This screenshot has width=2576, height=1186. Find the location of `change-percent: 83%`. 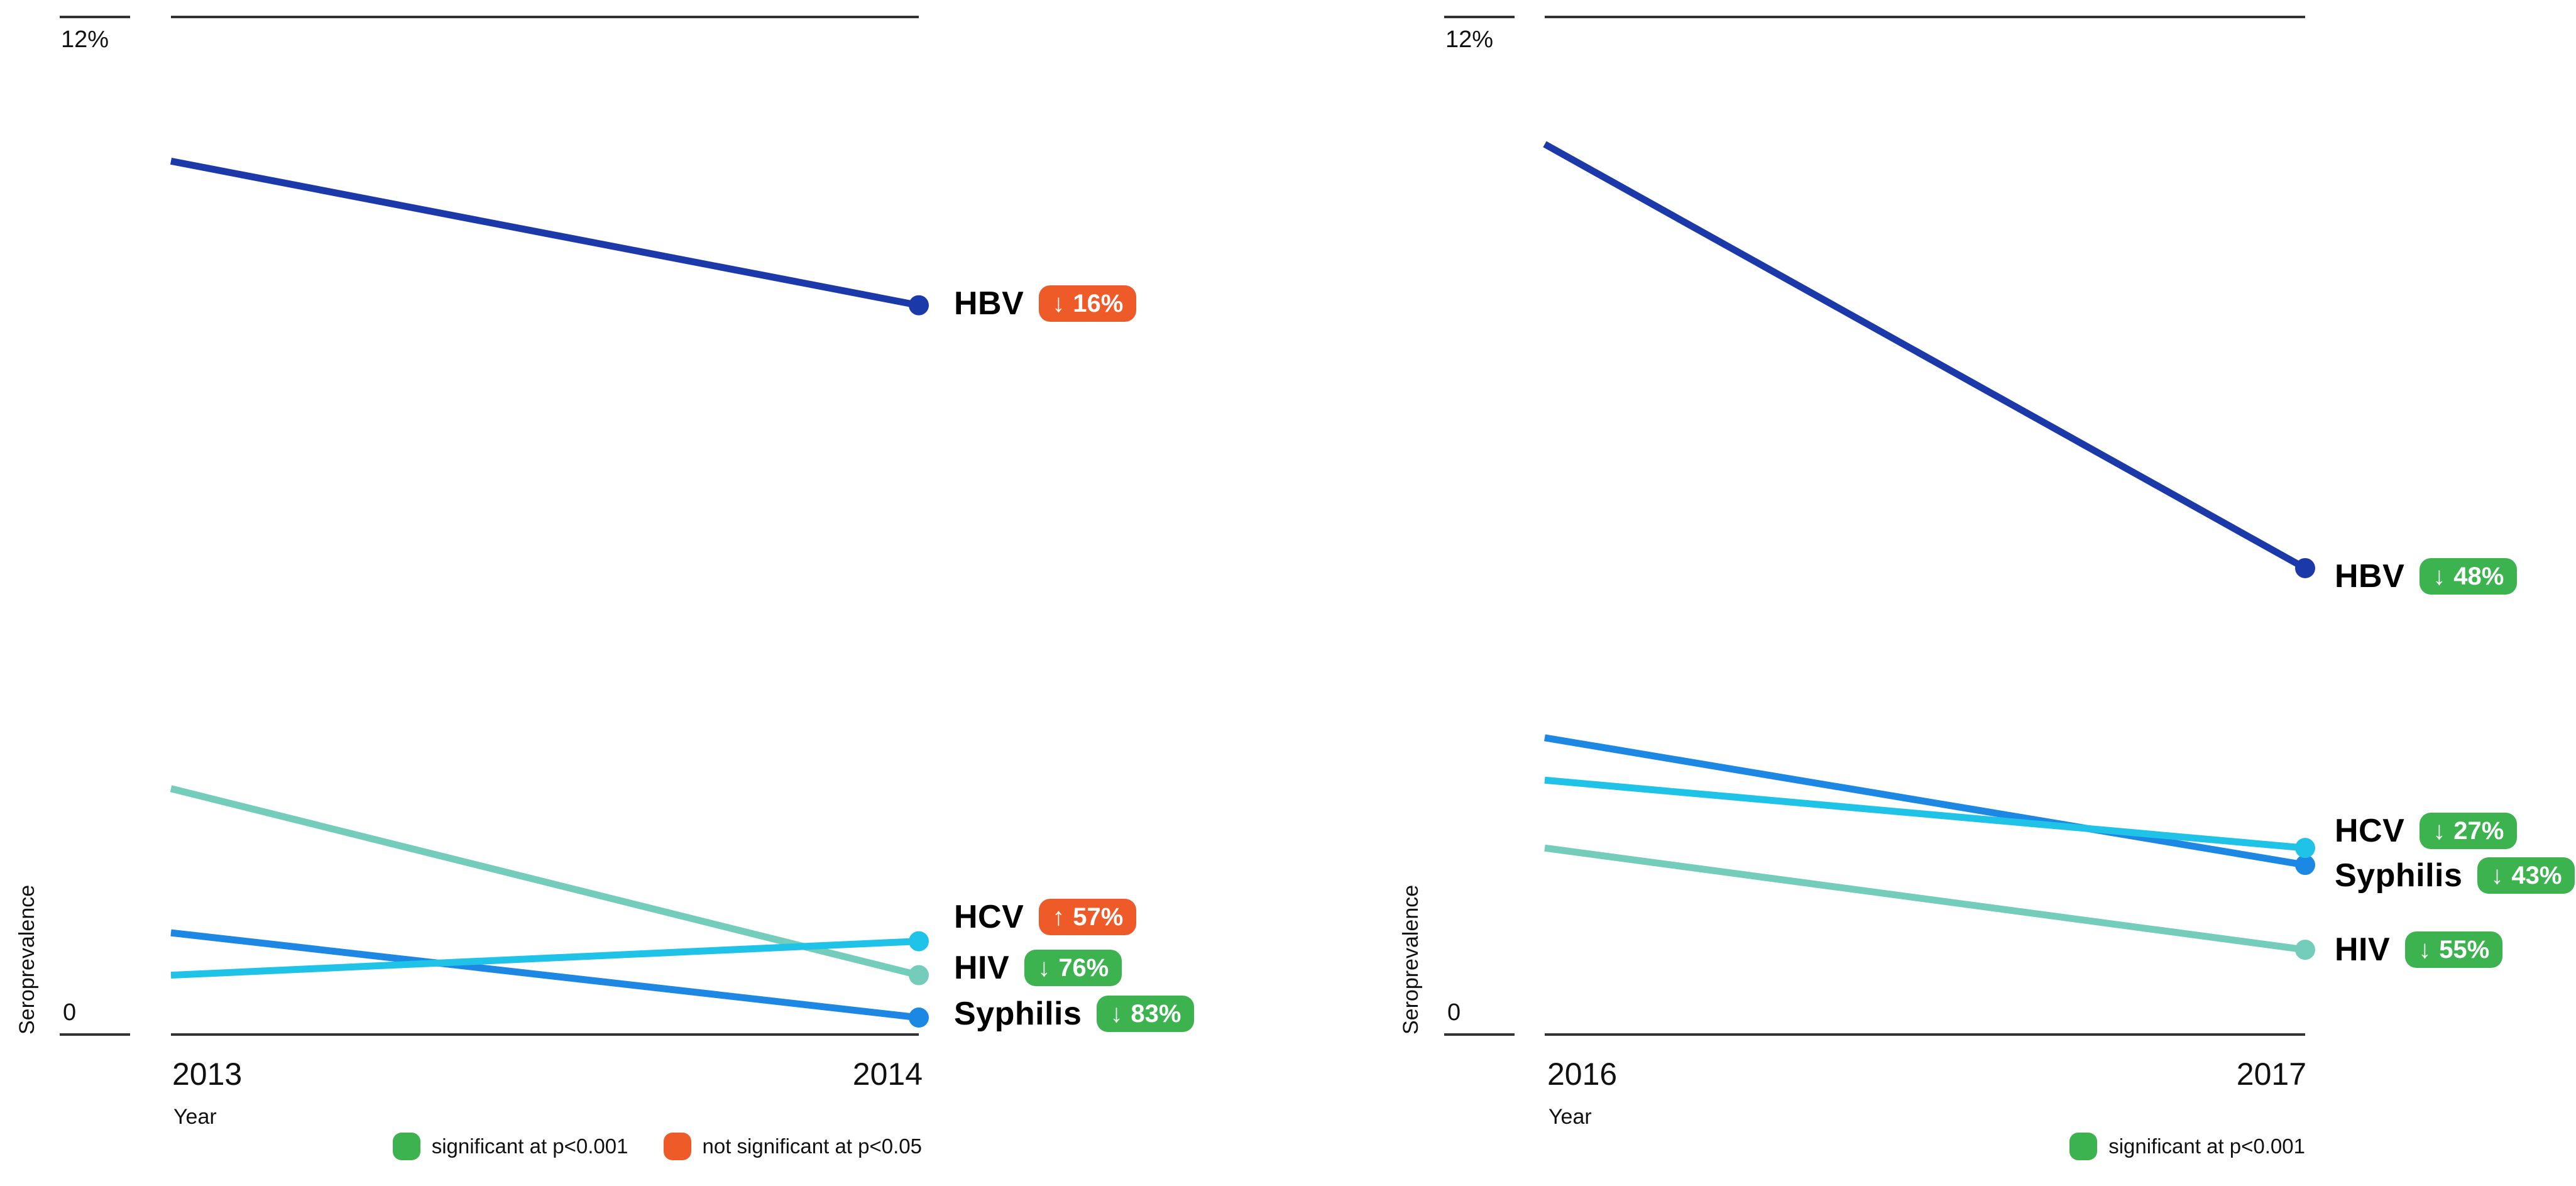

change-percent: 83% is located at coordinates (1156, 1014).